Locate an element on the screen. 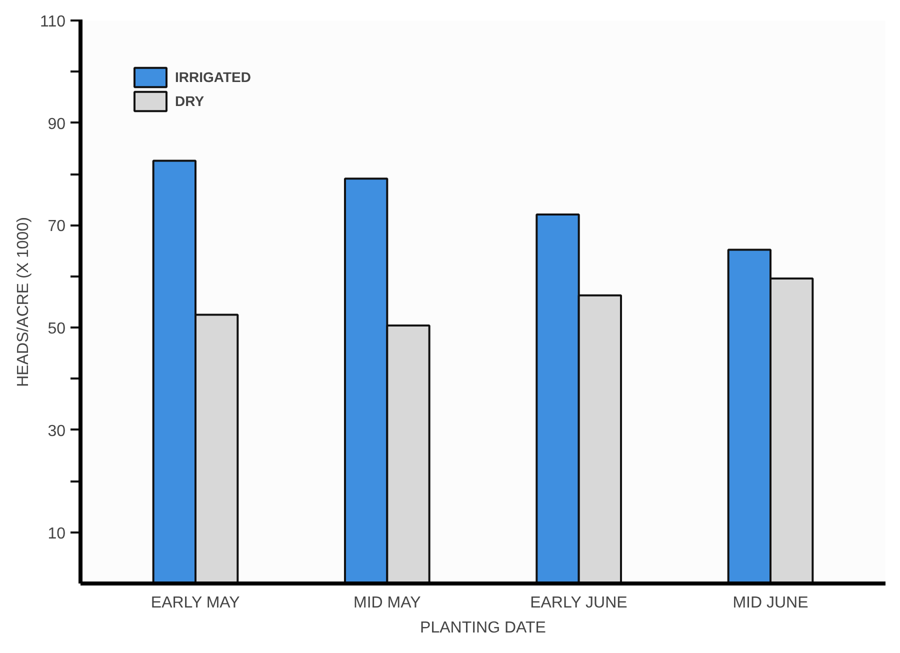  y-axis-title: HEADS/ACRE (X 1000) is located at coordinates (23, 302).